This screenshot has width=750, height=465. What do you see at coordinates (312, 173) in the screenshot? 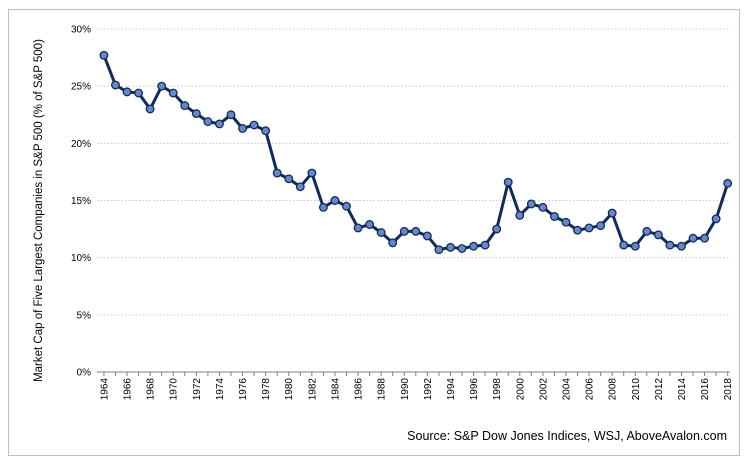
I see `data-point-1982` at bounding box center [312, 173].